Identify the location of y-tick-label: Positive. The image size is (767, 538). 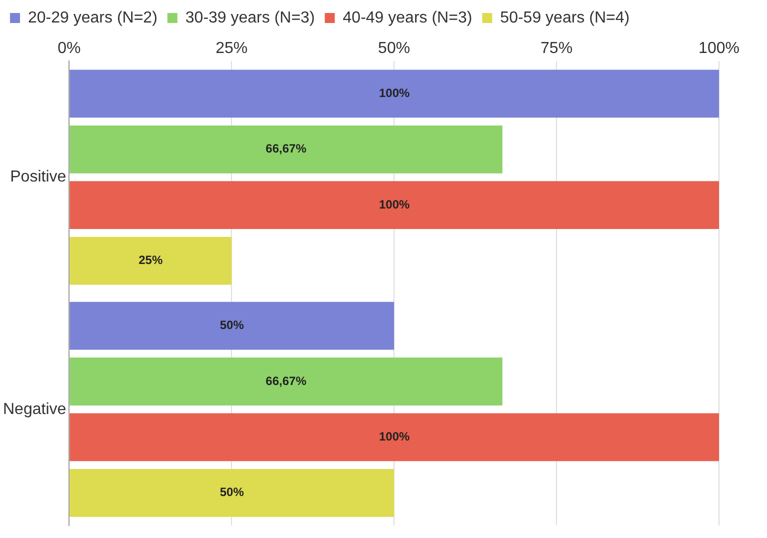
(38, 177).